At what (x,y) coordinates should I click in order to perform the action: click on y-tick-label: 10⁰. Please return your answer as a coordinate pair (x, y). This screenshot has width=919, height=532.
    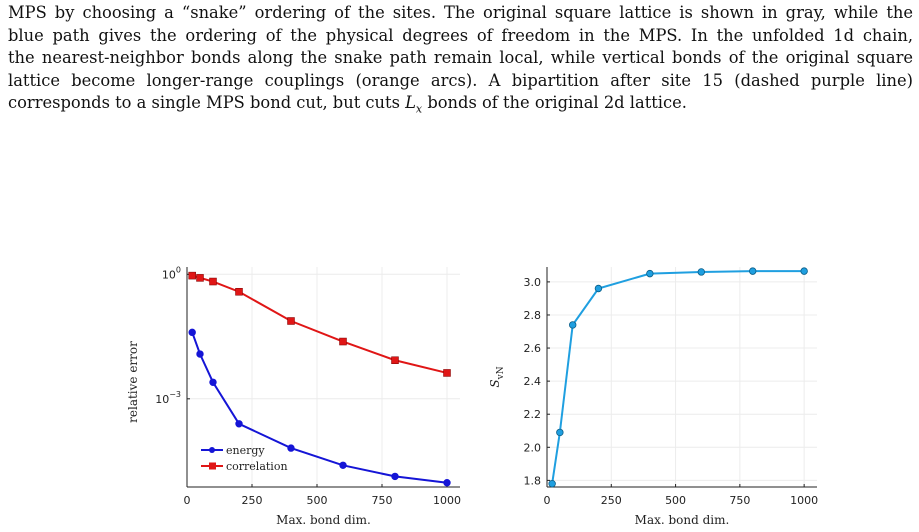
    Looking at the image, I should click on (171, 273).